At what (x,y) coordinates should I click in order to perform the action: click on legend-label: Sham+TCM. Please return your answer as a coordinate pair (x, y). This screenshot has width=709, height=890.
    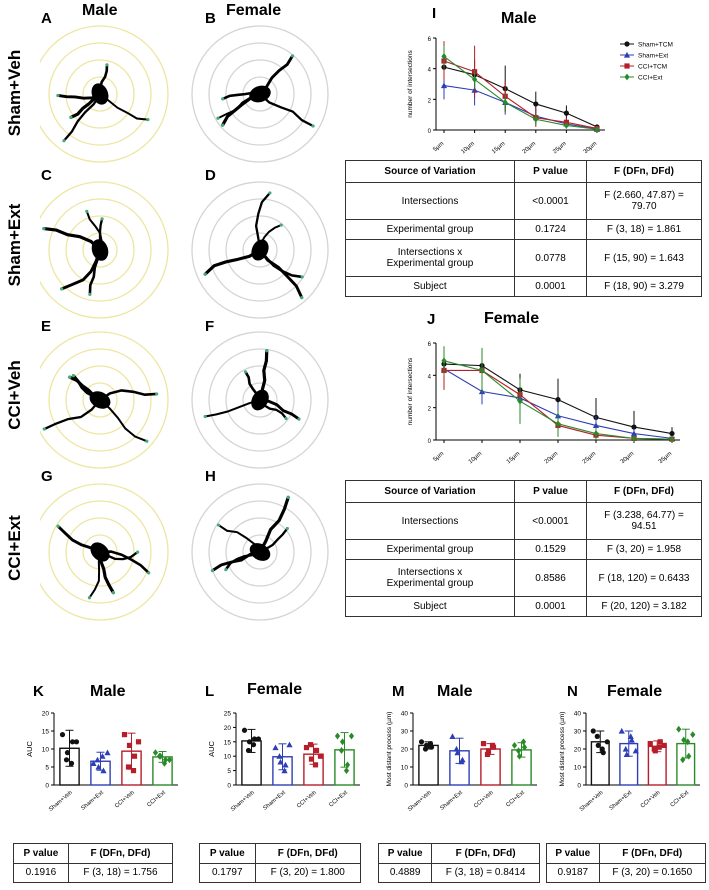
    Looking at the image, I should click on (655, 45).